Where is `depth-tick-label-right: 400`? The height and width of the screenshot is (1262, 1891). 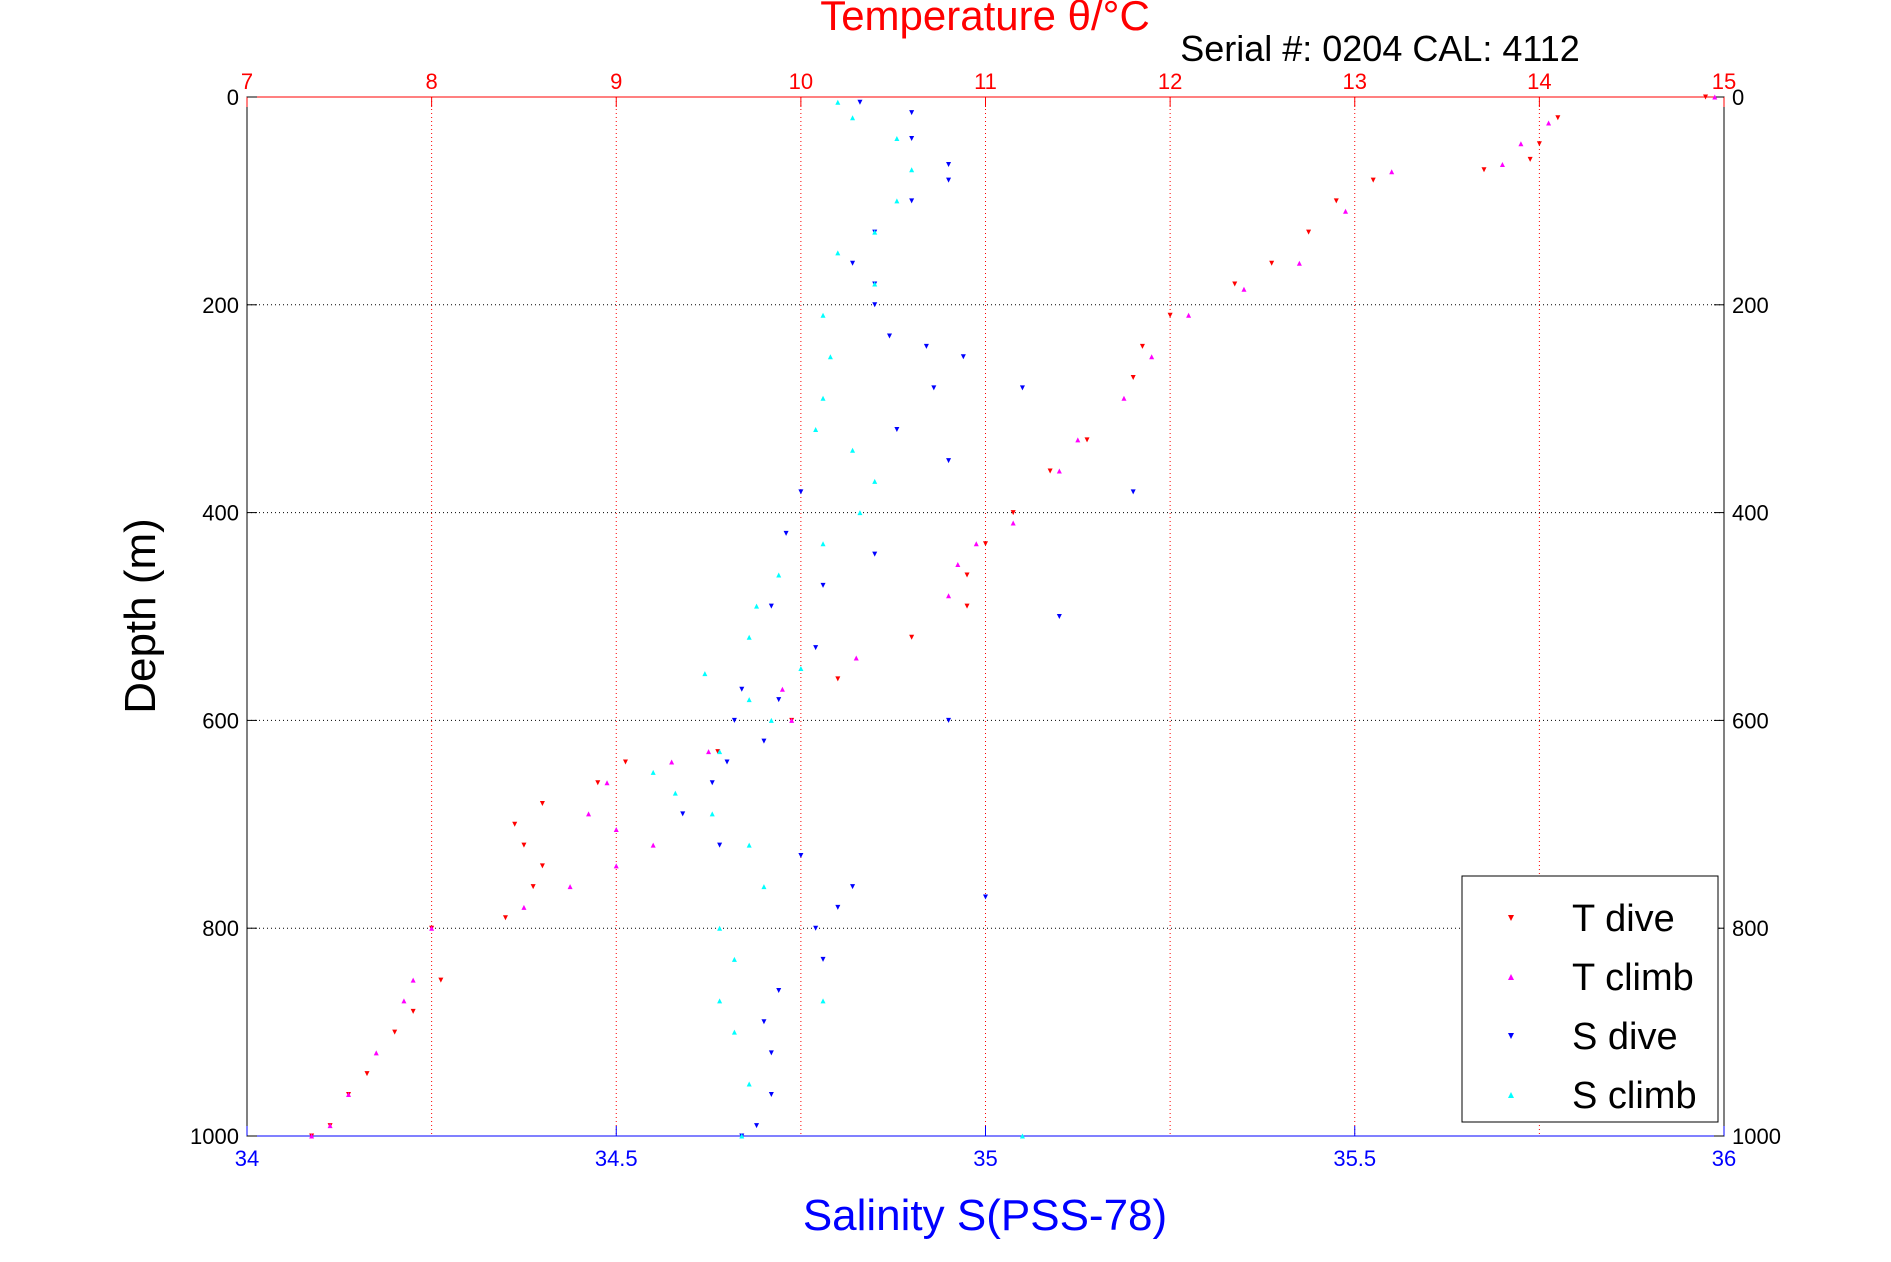
depth-tick-label-right: 400 is located at coordinates (1750, 513).